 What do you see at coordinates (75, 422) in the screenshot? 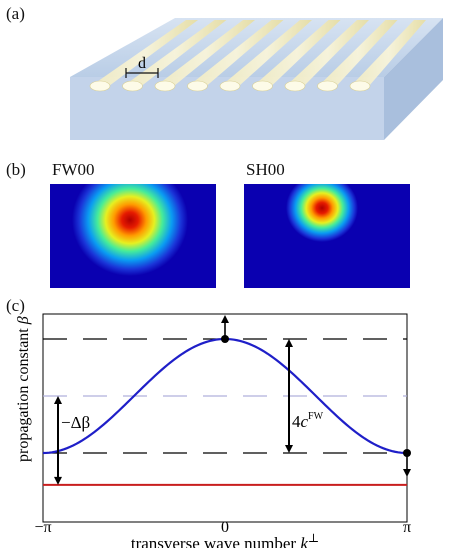
I see `delta-beta-annotation: −Δβ` at bounding box center [75, 422].